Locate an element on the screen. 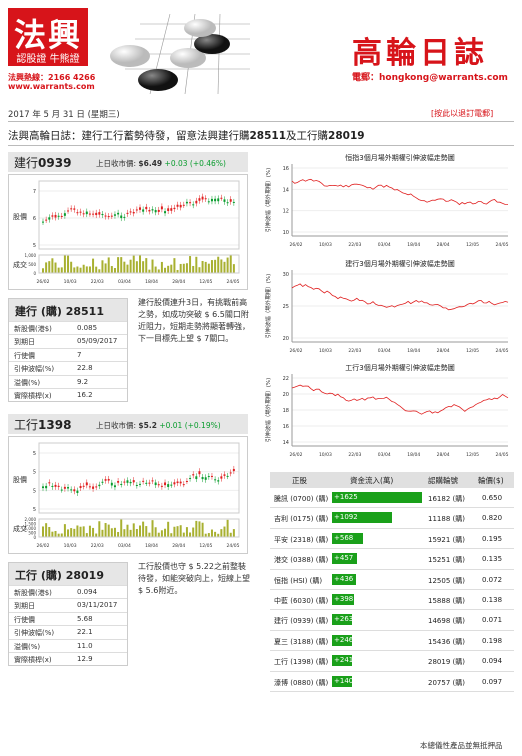 This screenshot has height=756, width=522. table-row: 濠博 (0880) (購) +140 20757 (購) 0.097 is located at coordinates (392, 682).